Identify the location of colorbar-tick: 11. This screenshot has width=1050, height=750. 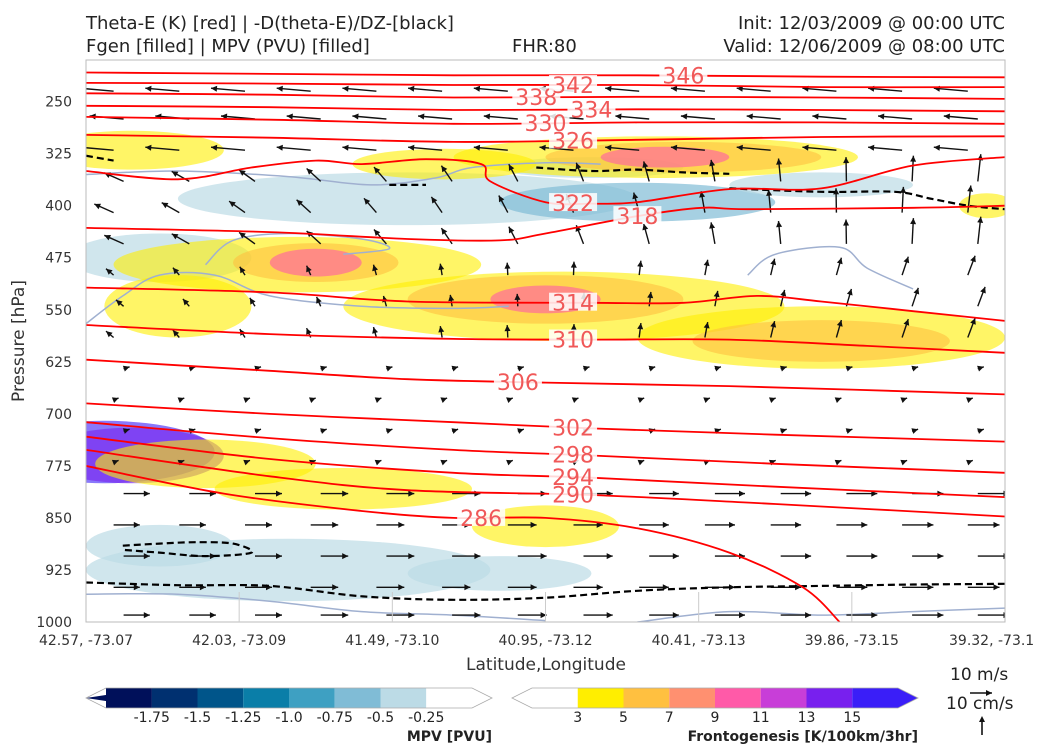
(761, 718).